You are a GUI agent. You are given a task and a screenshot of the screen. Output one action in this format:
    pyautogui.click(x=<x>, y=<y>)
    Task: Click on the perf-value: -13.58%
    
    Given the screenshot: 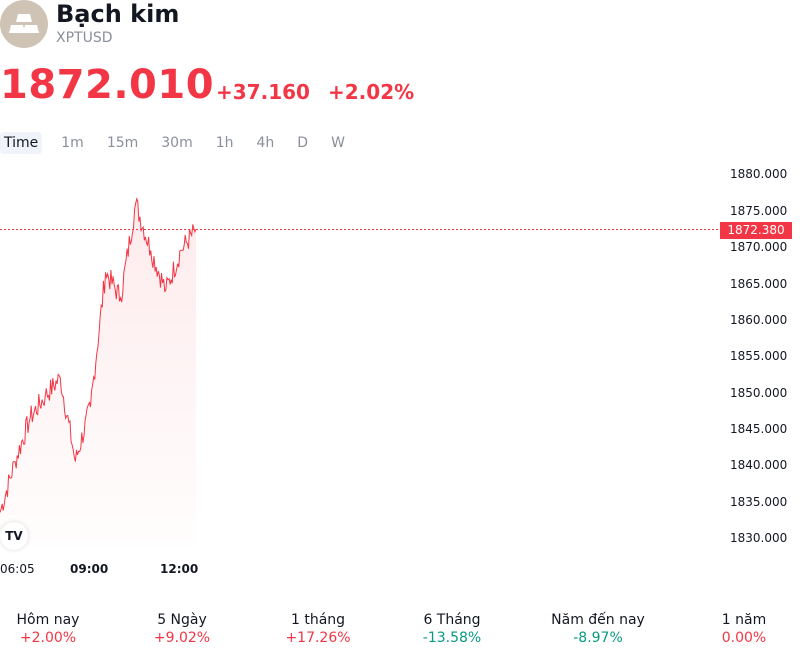 What is the action you would take?
    pyautogui.click(x=452, y=638)
    